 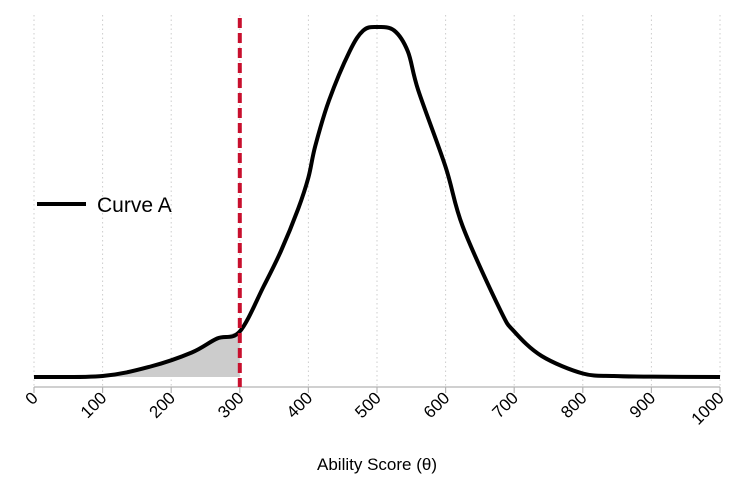 I want to click on legend-label-curve-a: Curve A, so click(x=134, y=205).